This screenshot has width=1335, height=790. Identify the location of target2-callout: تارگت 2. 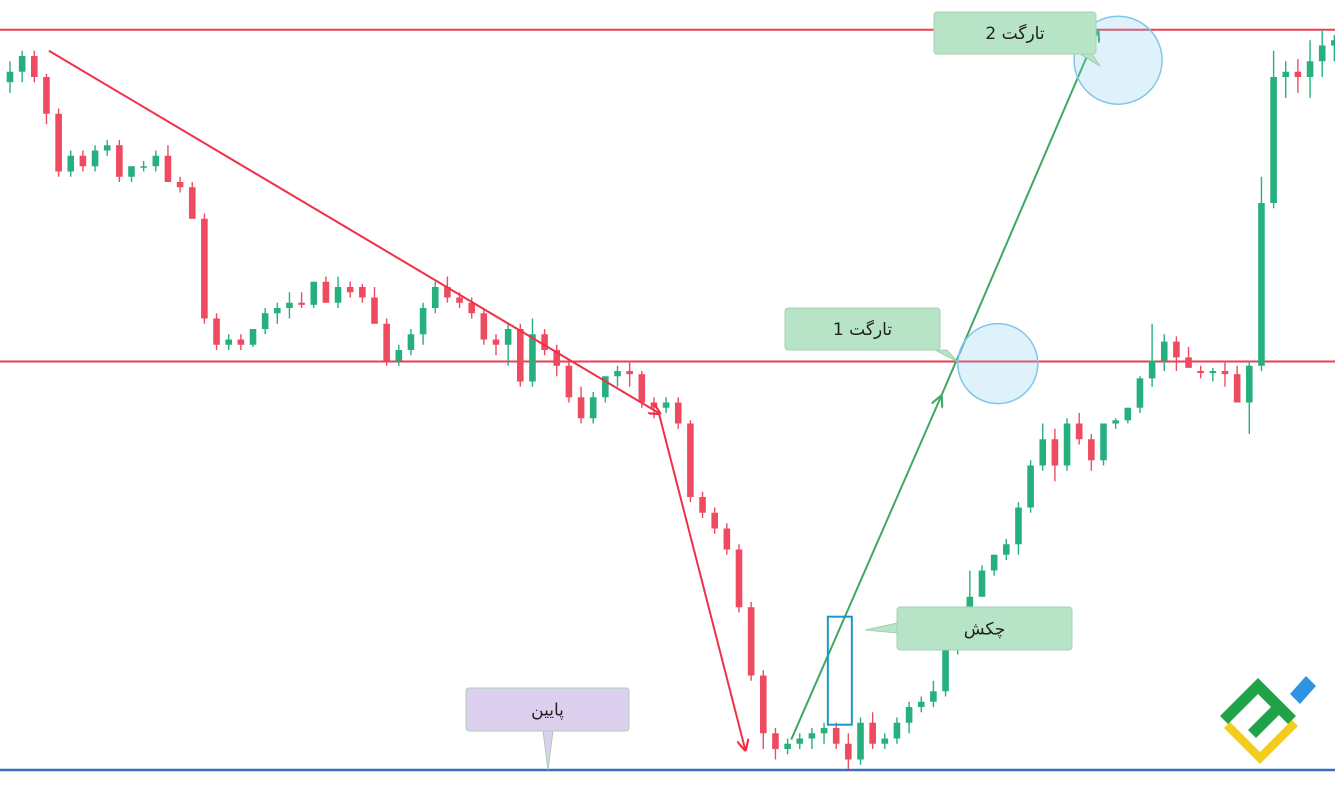
(1017, 39).